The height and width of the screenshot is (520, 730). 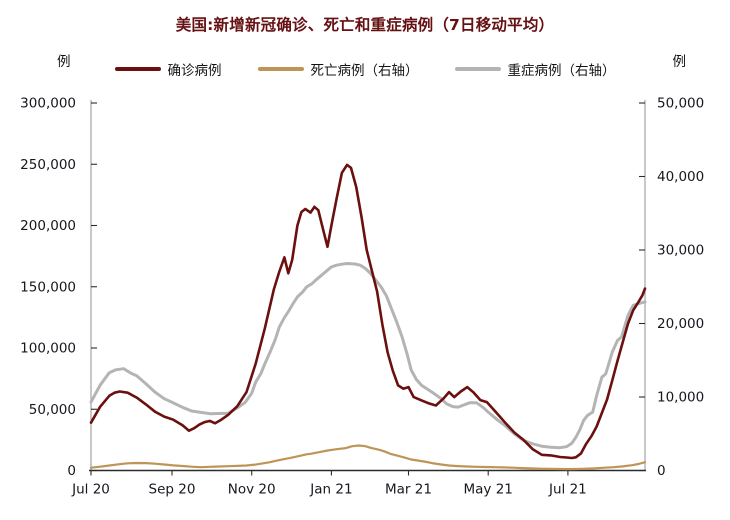 I want to click on y-right-tick-label: 40,000, so click(x=680, y=177).